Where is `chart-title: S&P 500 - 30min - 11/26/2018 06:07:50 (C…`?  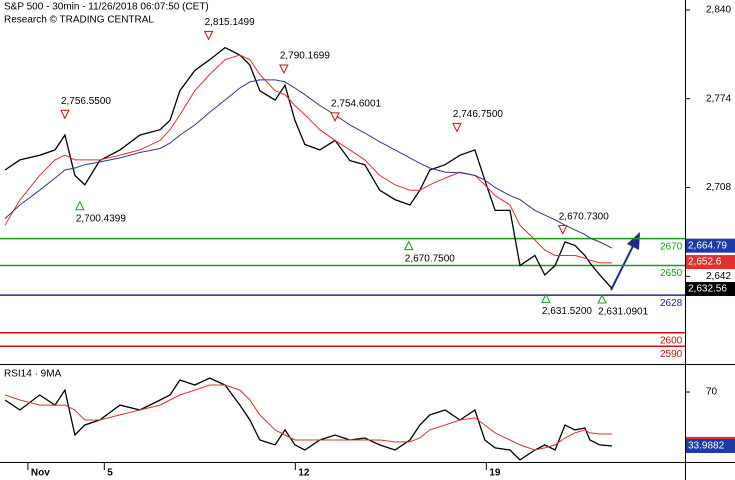
chart-title: S&P 500 - 30min - 11/26/2018 06:07:50 (C… is located at coordinates (106, 7).